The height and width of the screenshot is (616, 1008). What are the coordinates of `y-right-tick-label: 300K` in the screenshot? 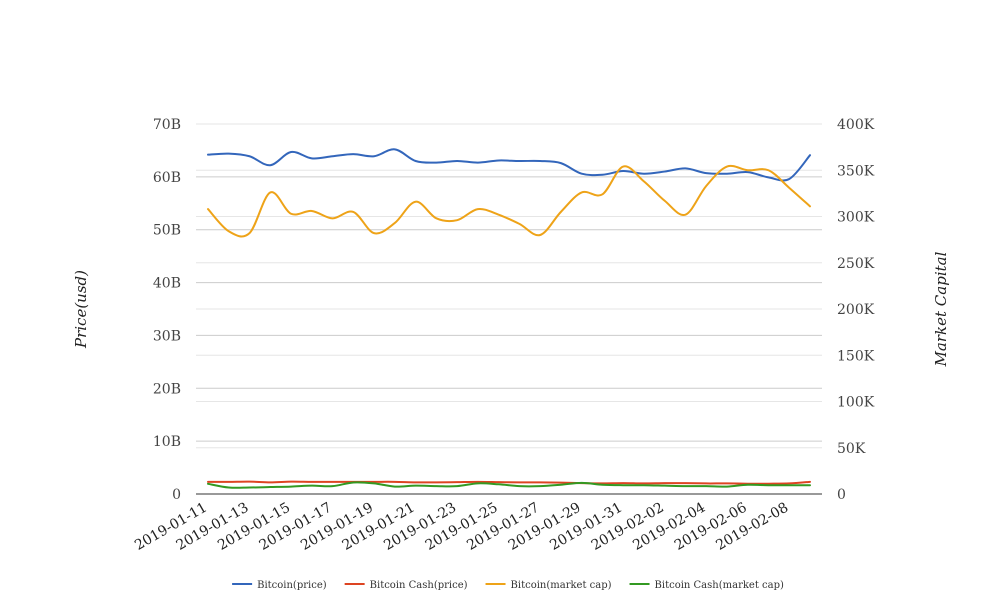 It's located at (856, 218).